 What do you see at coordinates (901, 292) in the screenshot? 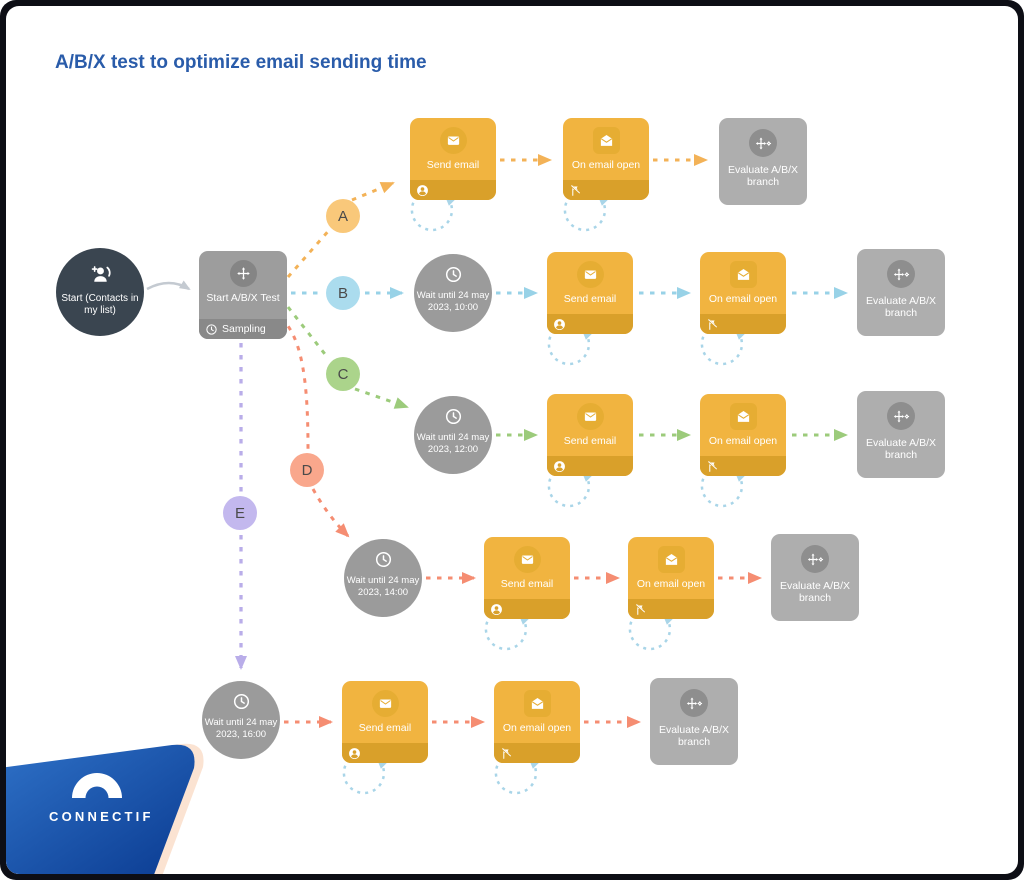
I see `evaluate-node-b: Evaluate A/B/X branch` at bounding box center [901, 292].